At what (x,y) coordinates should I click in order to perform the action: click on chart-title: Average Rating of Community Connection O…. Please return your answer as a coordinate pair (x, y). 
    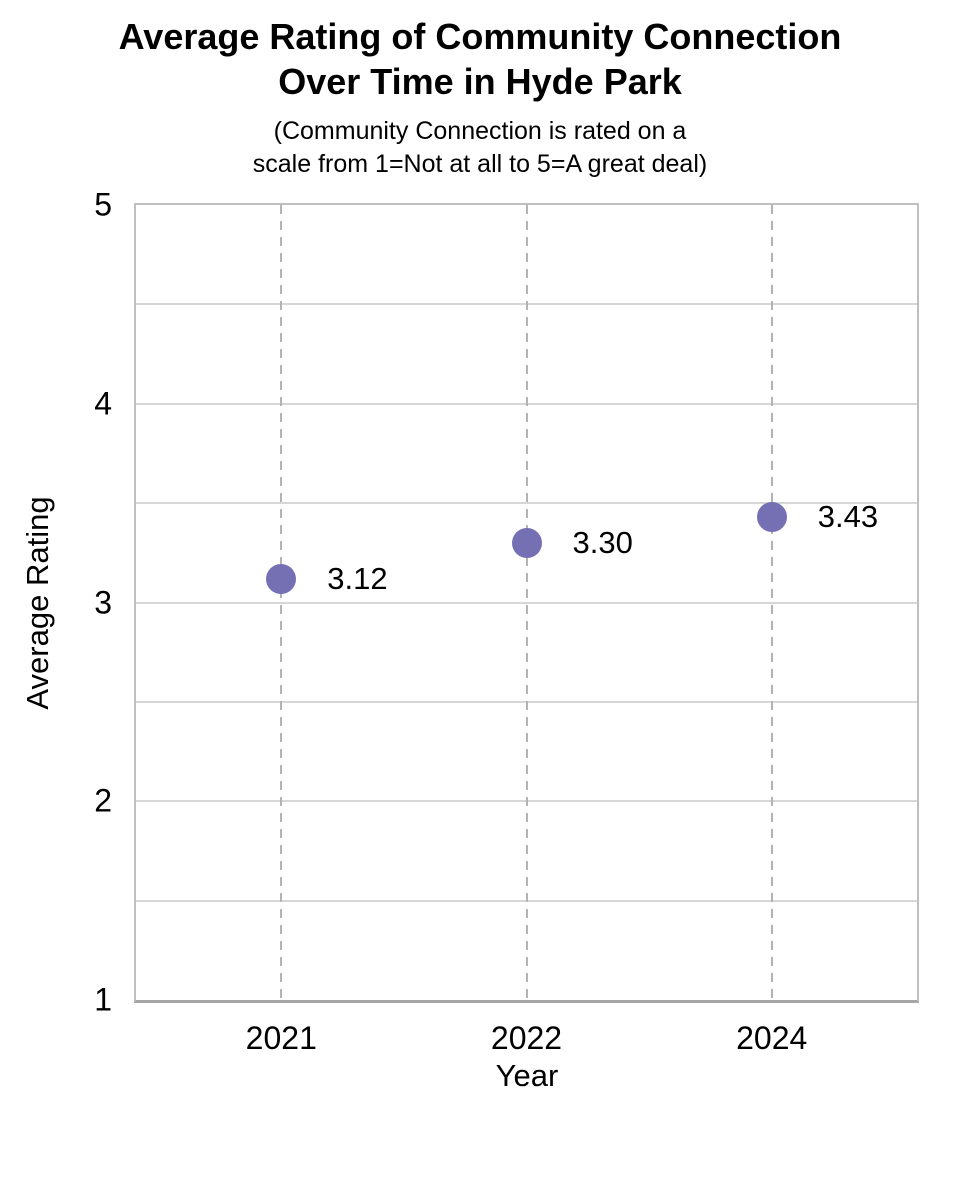
    Looking at the image, I should click on (480, 59).